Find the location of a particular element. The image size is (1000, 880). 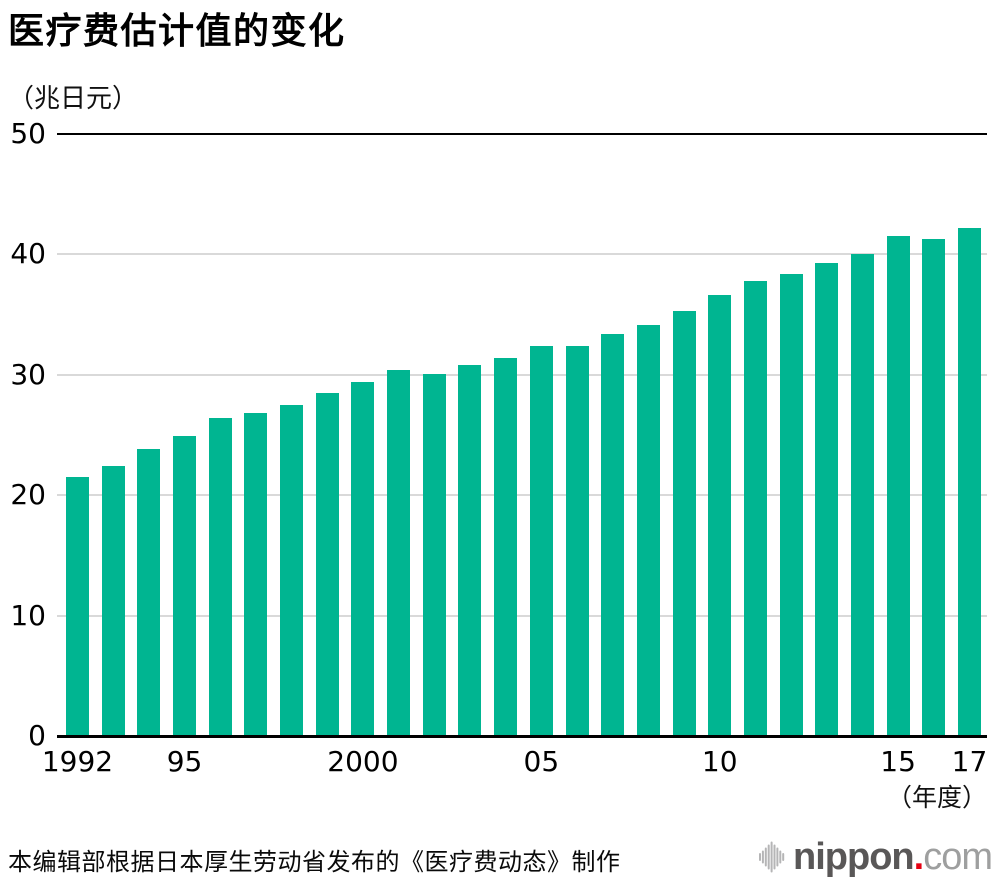

bar-2015 is located at coordinates (898, 486).